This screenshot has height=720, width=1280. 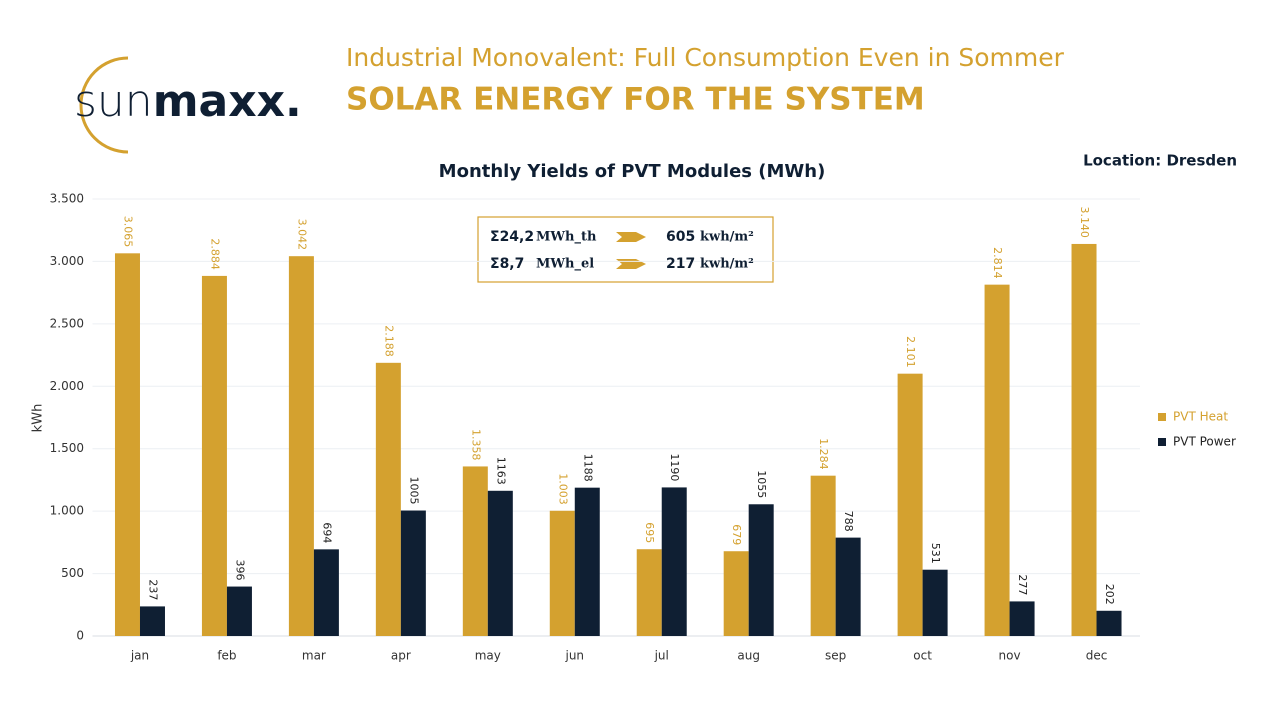 I want to click on legend-label: PVT Power, so click(x=1204, y=442).